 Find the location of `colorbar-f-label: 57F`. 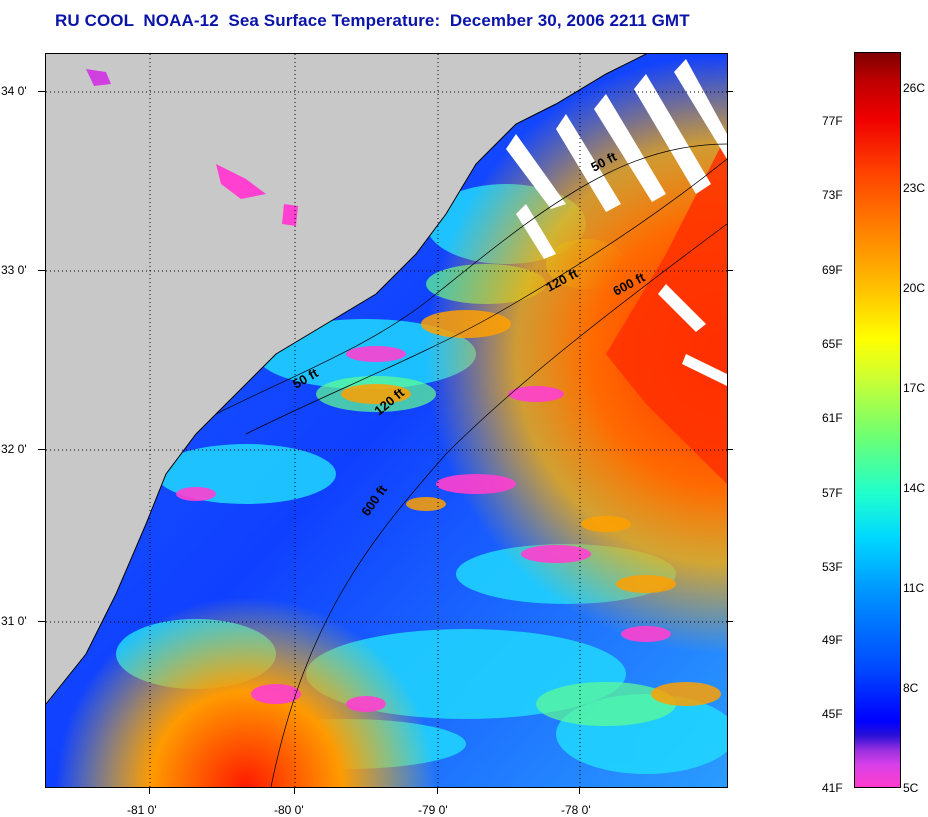

colorbar-f-label: 57F is located at coordinates (832, 493).